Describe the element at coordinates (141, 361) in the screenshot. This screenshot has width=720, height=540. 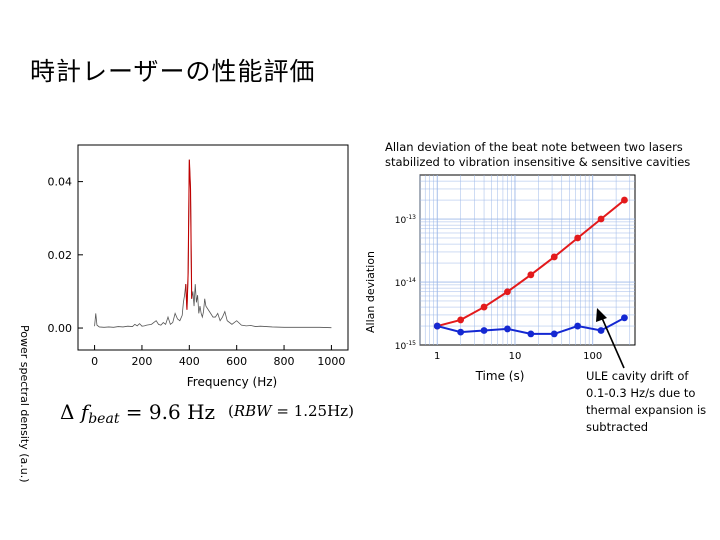
I see `spectrum-x-tick-label: 200` at that location.